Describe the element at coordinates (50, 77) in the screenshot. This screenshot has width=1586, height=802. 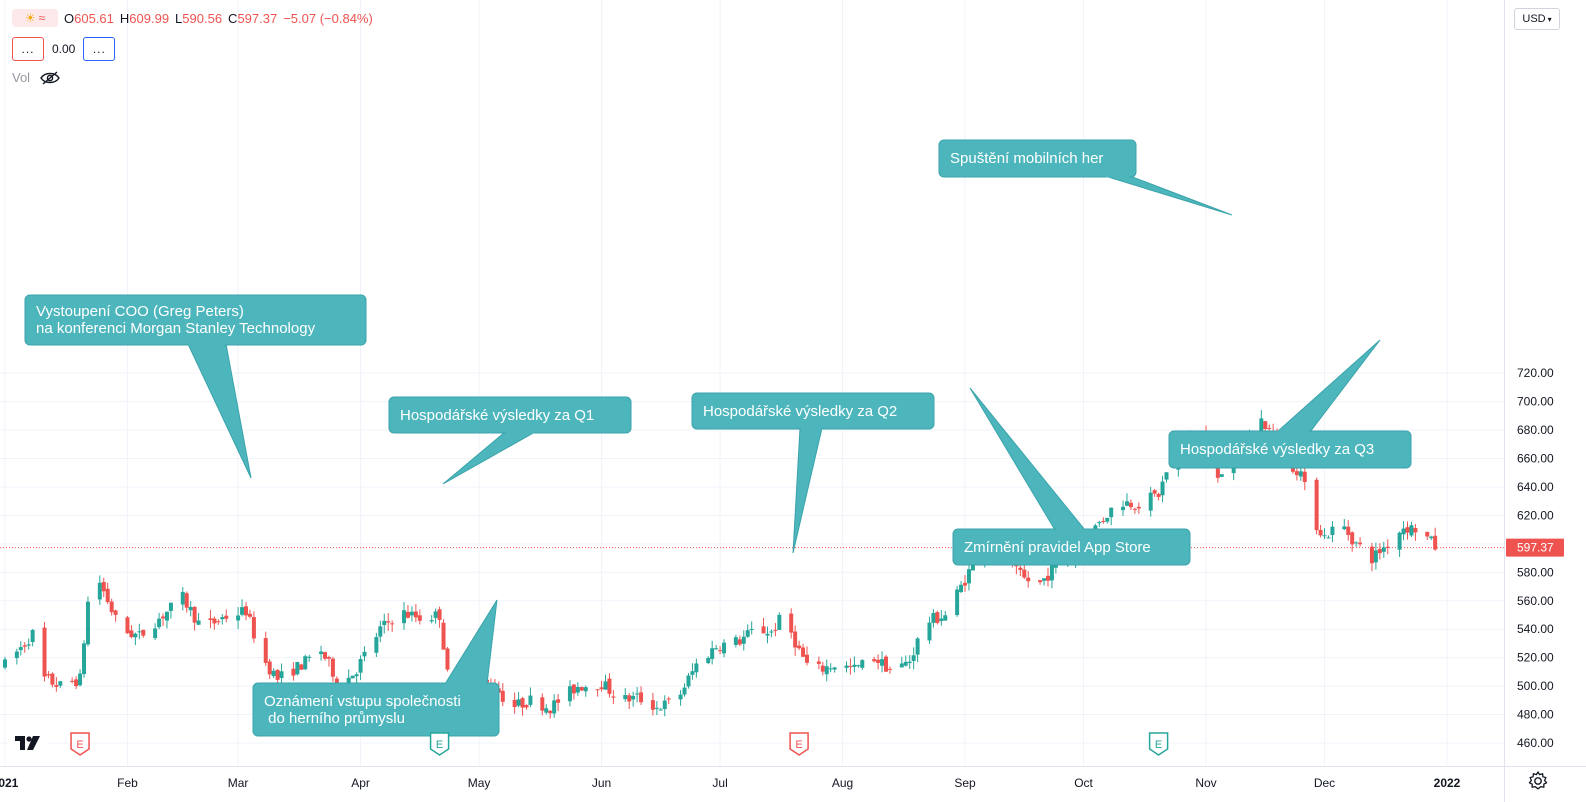
I see `eye-hidden-icon` at that location.